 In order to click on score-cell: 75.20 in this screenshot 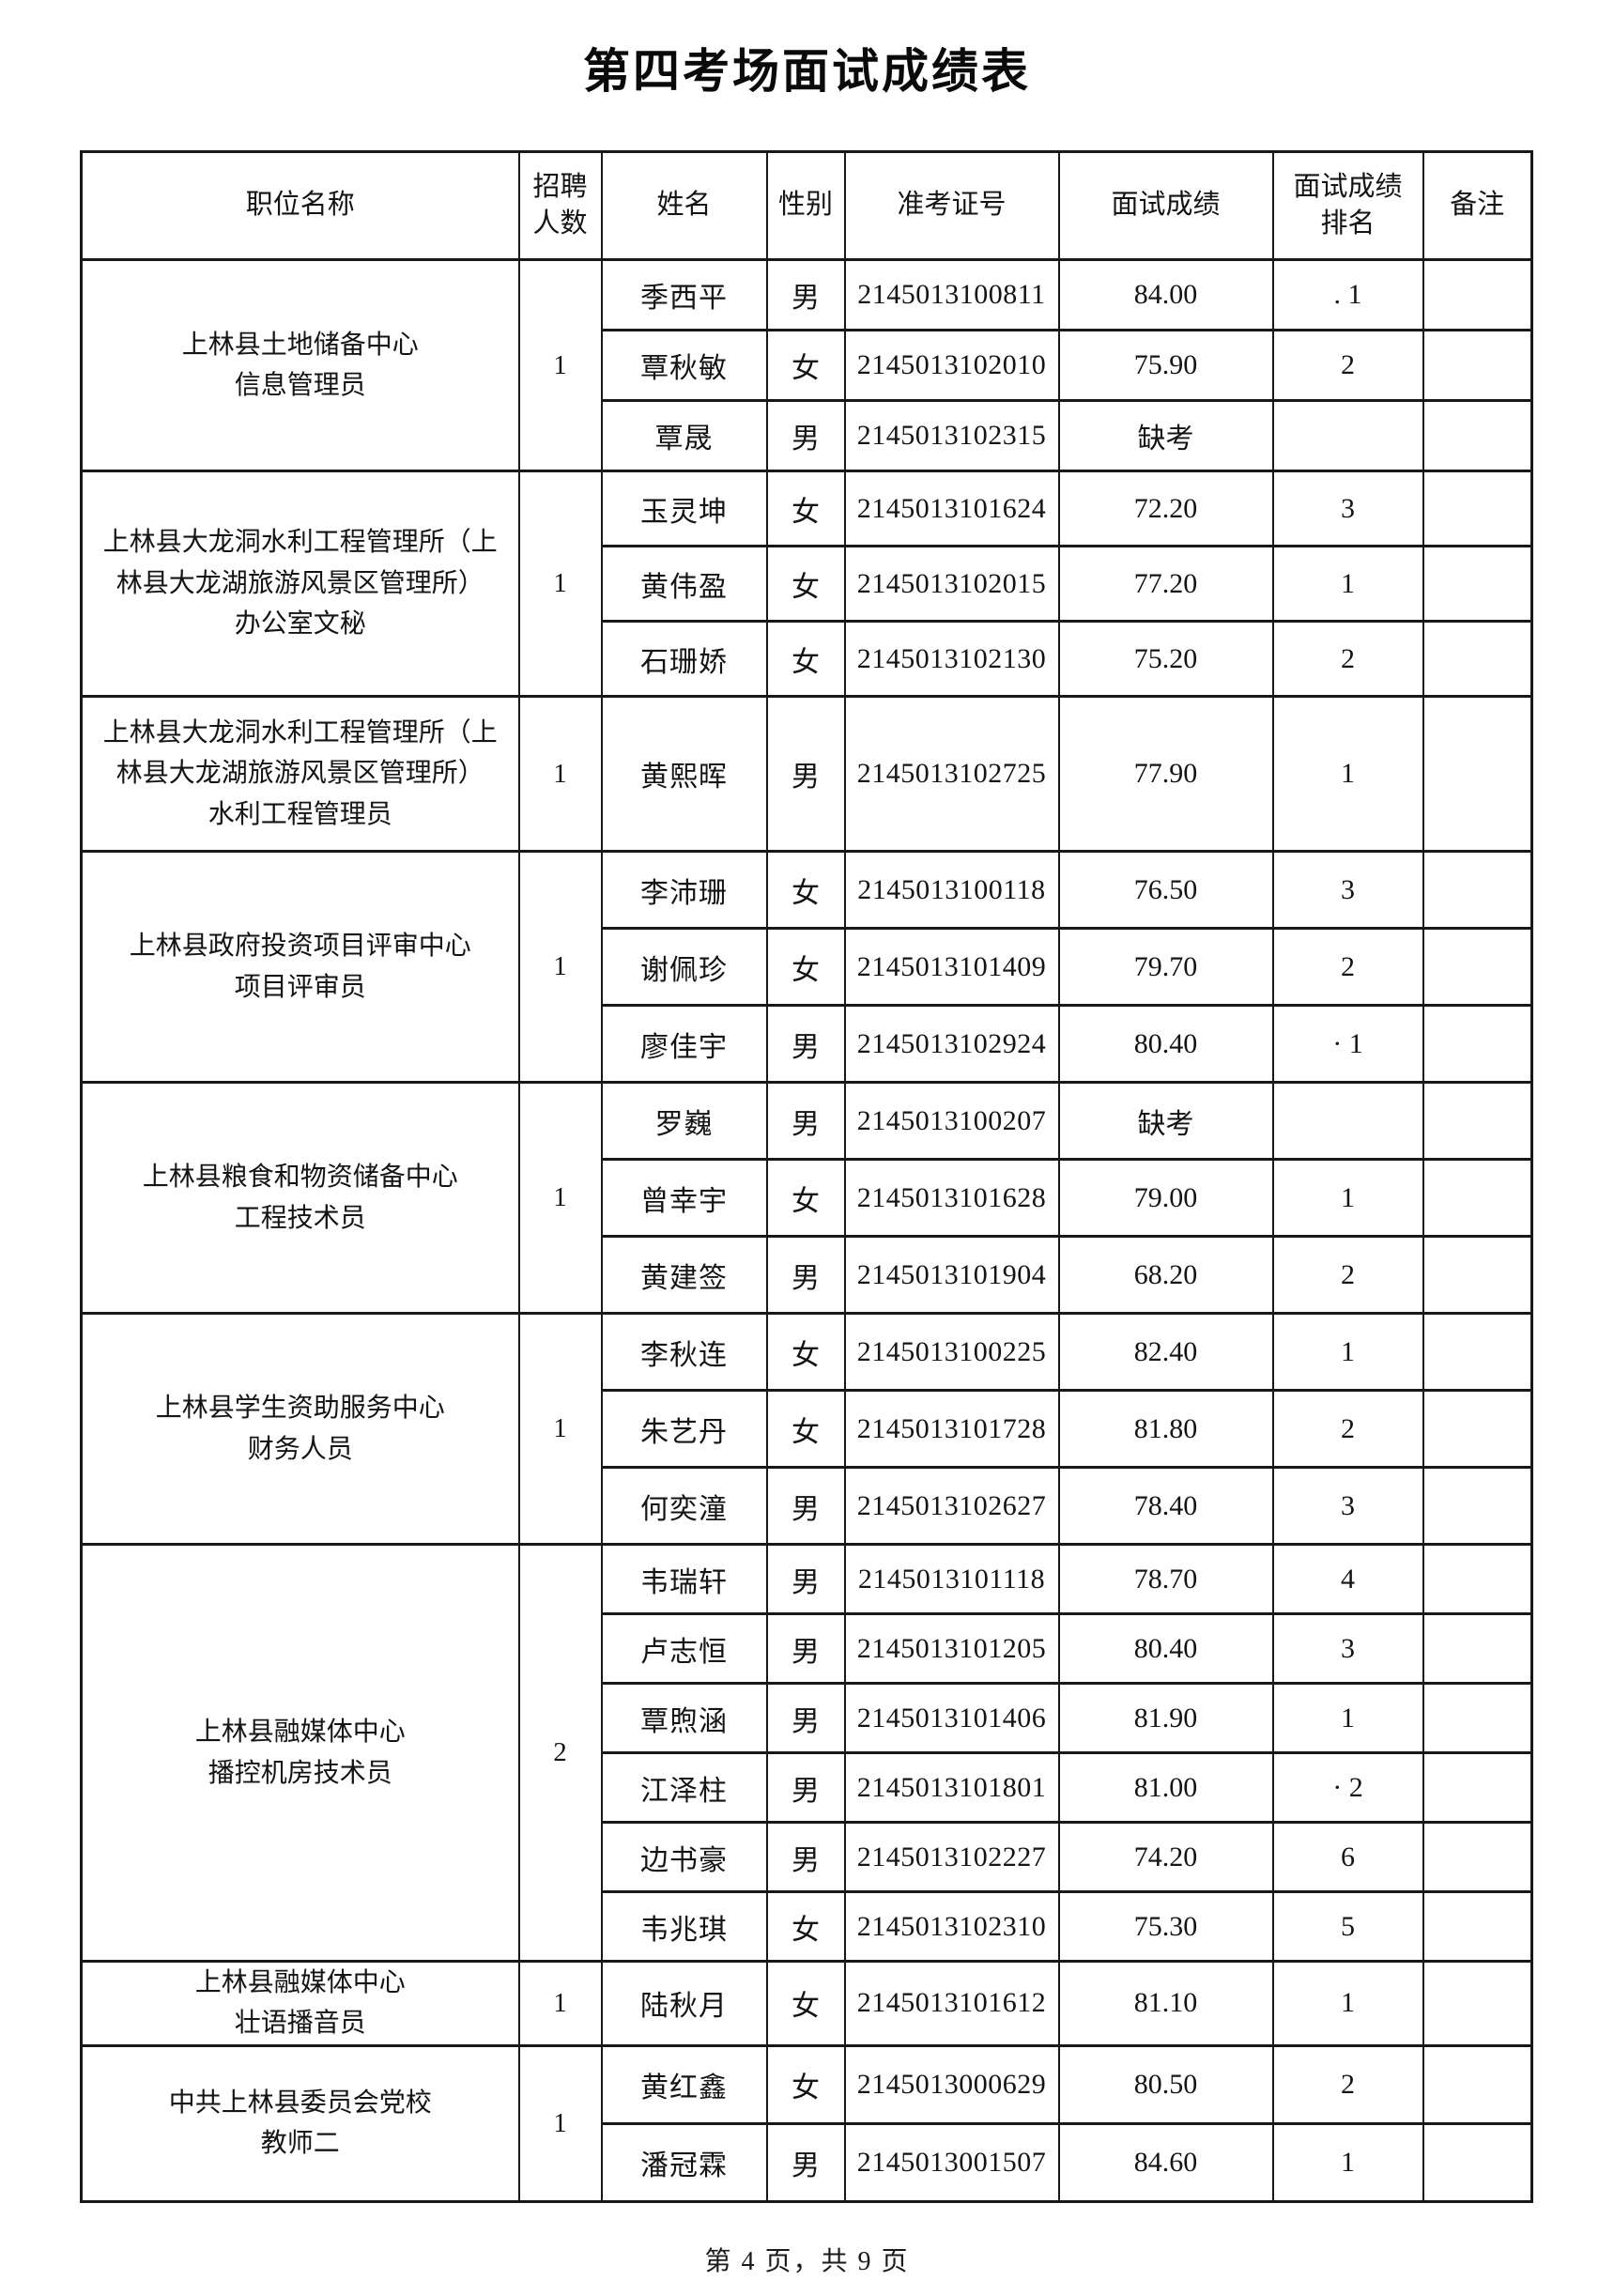, I will do `click(1165, 659)`.